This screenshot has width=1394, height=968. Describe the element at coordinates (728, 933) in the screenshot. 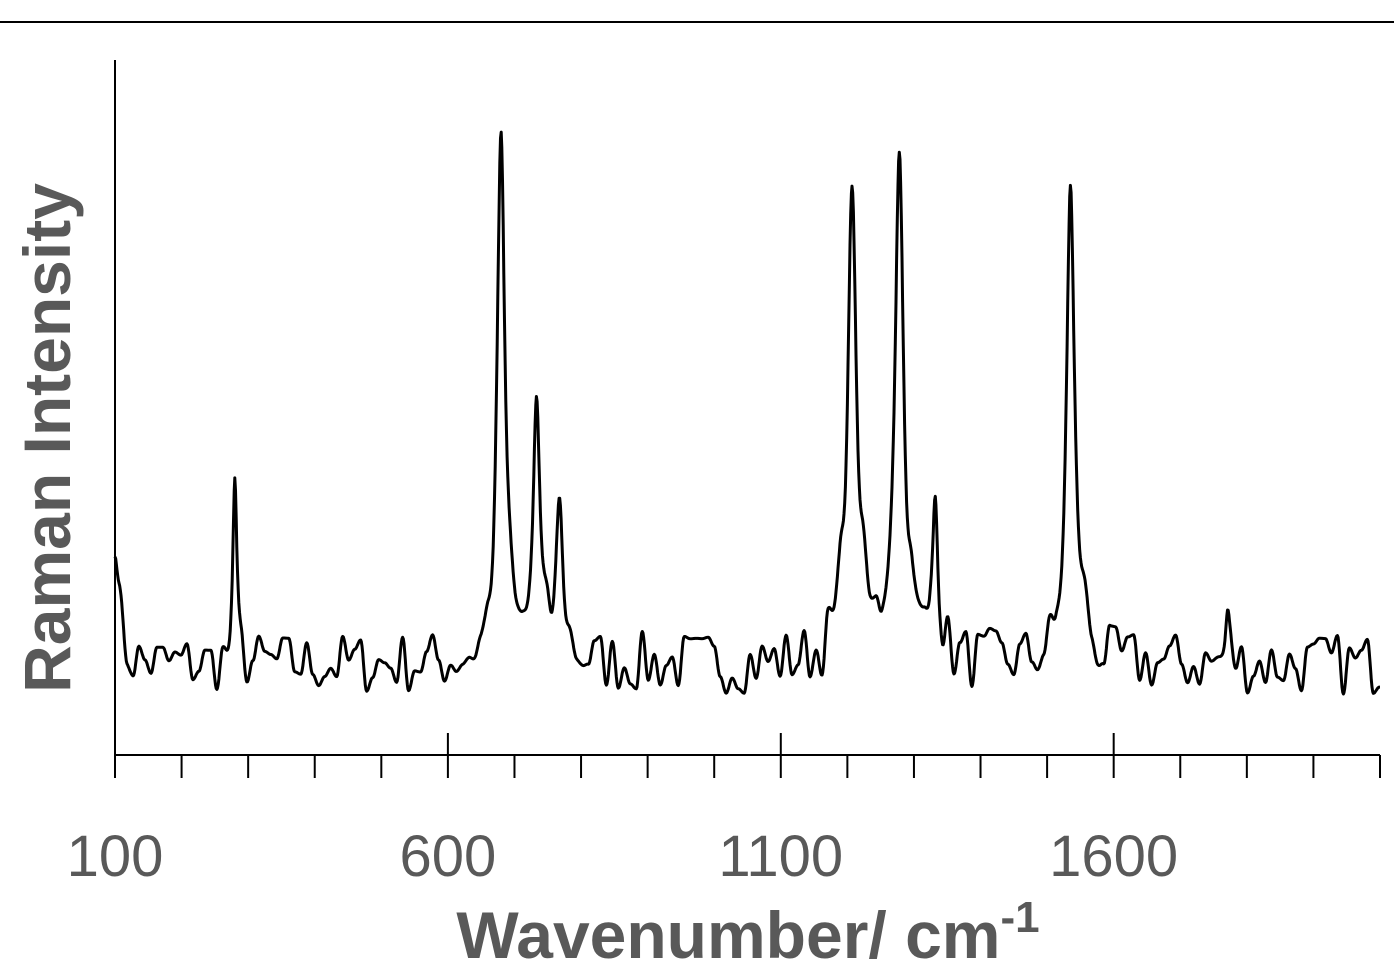

I see `x-axis-title-text: Wavenumber/ cm` at that location.